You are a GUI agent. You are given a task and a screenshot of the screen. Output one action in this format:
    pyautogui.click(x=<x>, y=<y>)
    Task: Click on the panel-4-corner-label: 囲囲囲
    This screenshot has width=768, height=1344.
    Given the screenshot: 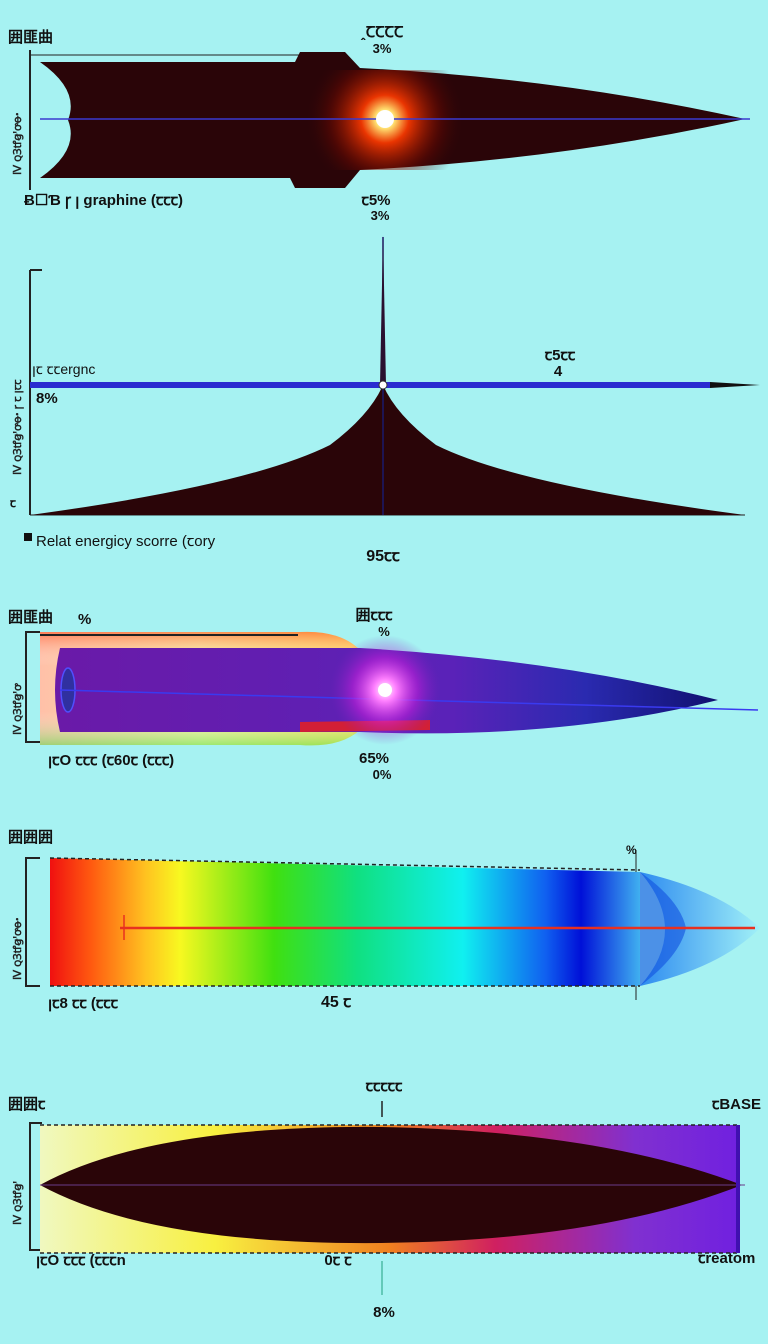 What is the action you would take?
    pyautogui.click(x=31, y=837)
    